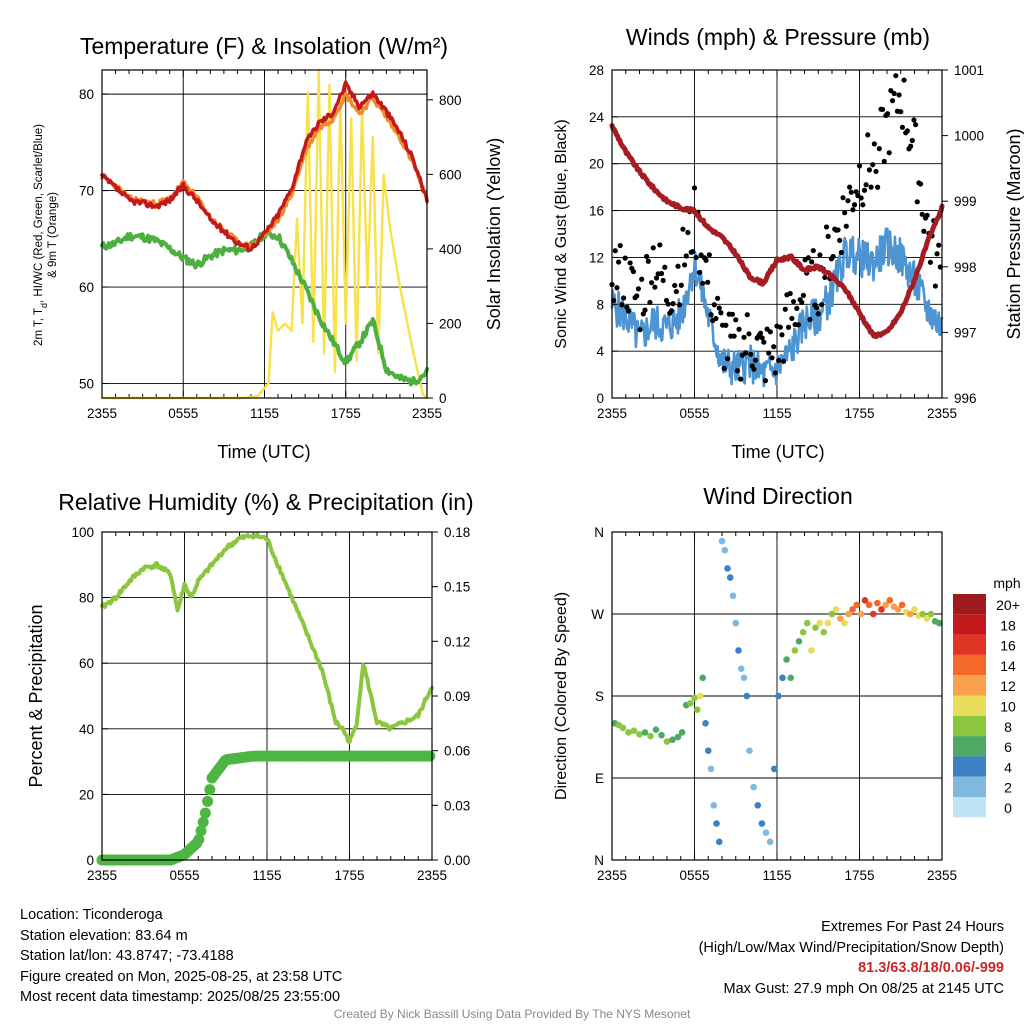 The height and width of the screenshot is (1024, 1024). Describe the element at coordinates (39, 213) in the screenshot. I see `ylabel-part: , HI/WC (Red, Green, Scarlet/Blue)` at that location.